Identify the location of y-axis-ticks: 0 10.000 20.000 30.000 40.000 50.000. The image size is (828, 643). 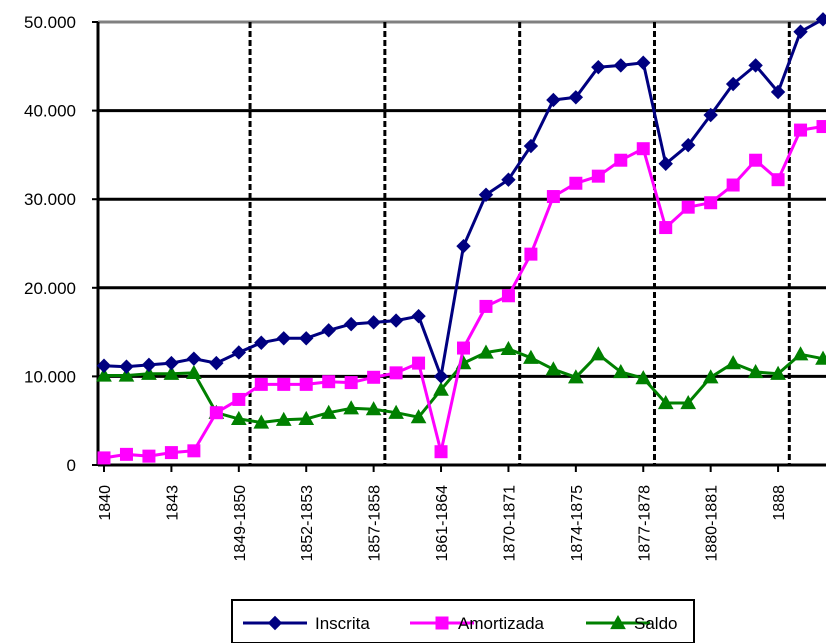
(61, 244).